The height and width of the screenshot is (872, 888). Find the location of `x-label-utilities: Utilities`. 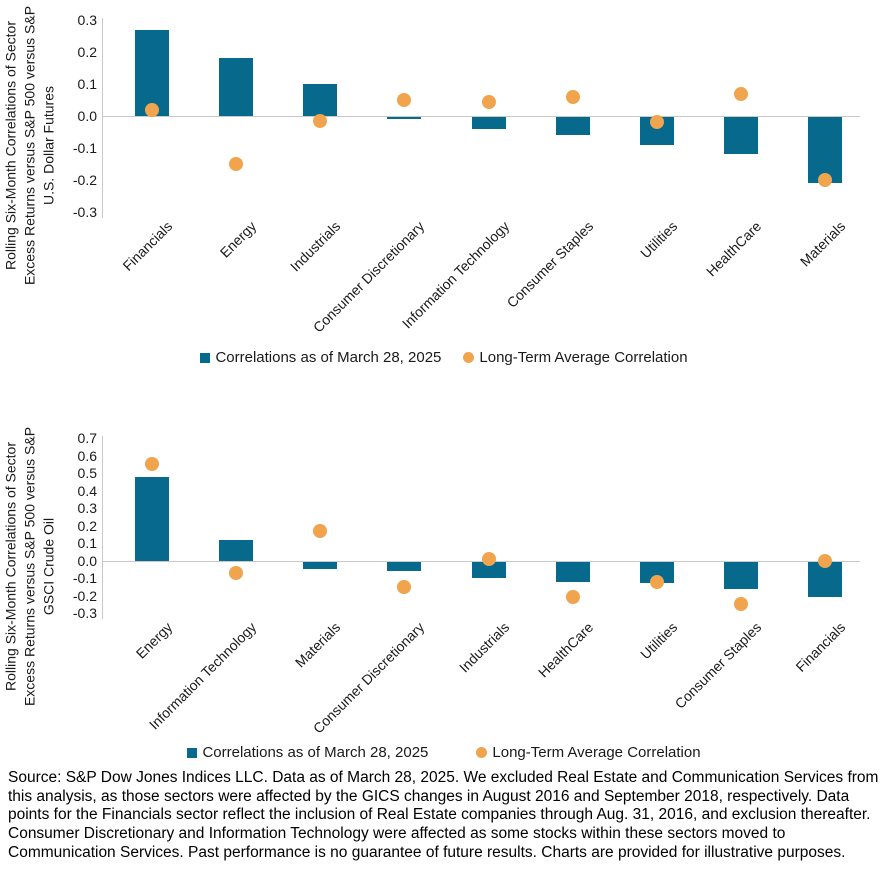

x-label-utilities: Utilities is located at coordinates (658, 641).